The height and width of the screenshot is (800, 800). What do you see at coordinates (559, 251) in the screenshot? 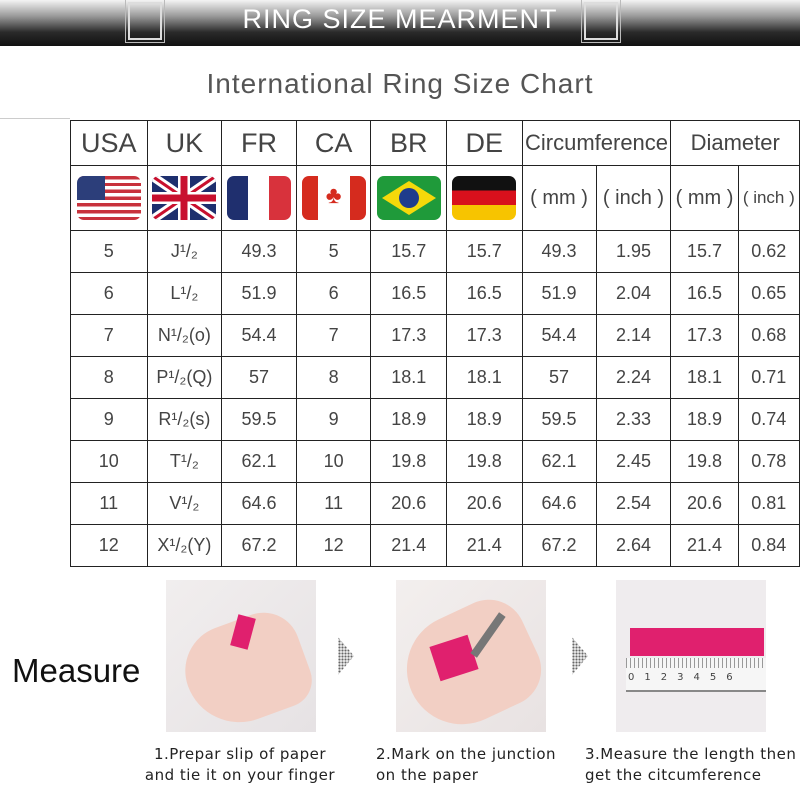
I see `table-cell: 49.3` at bounding box center [559, 251].